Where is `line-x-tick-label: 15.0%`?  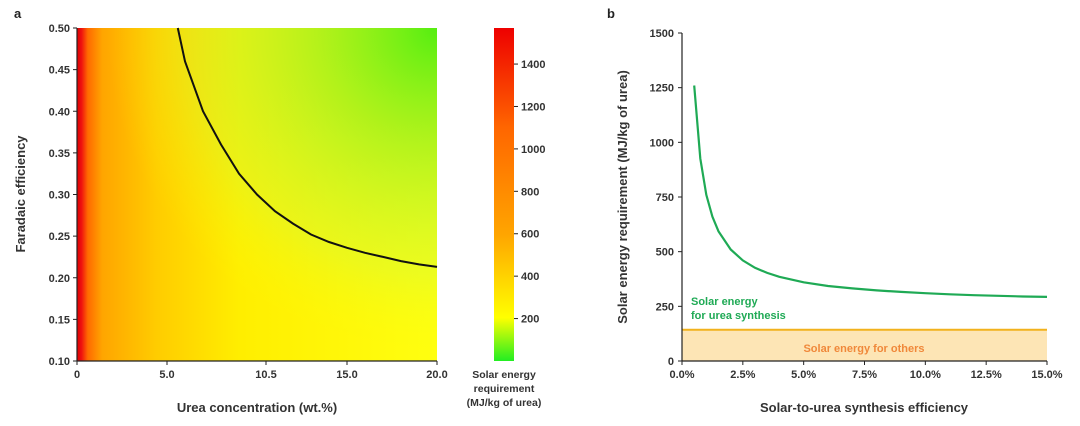
line-x-tick-label: 15.0% is located at coordinates (1046, 375).